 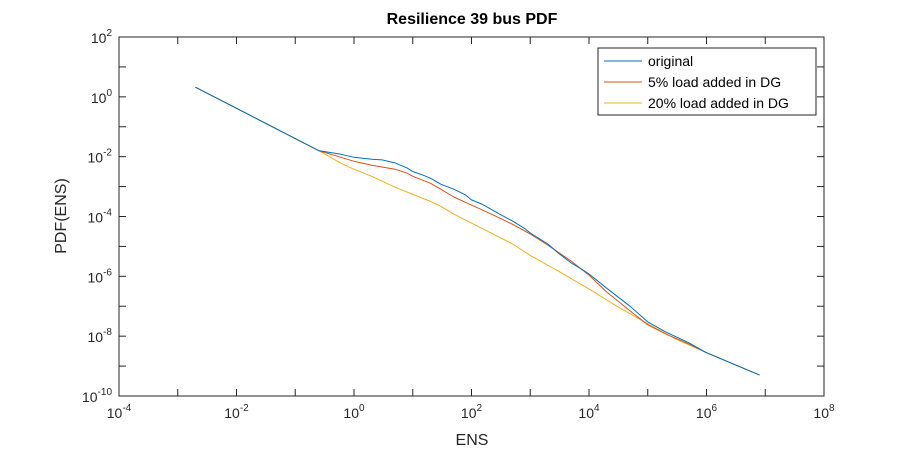 What do you see at coordinates (102, 37) in the screenshot?
I see `y-tick-label: 10²` at bounding box center [102, 37].